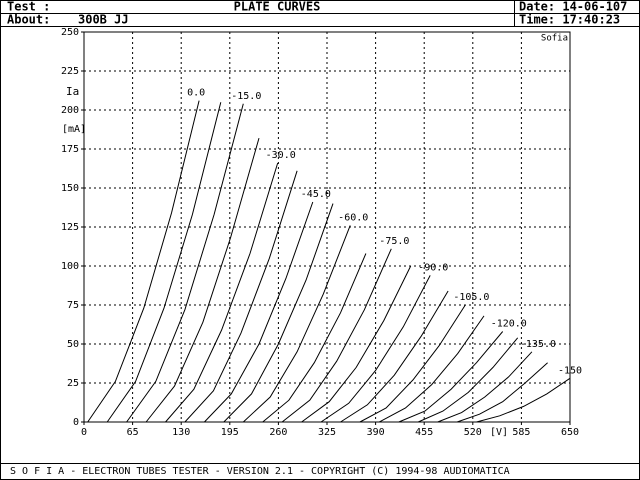 This screenshot has width=640, height=480. I want to click on test-label: Test :, so click(28, 7).